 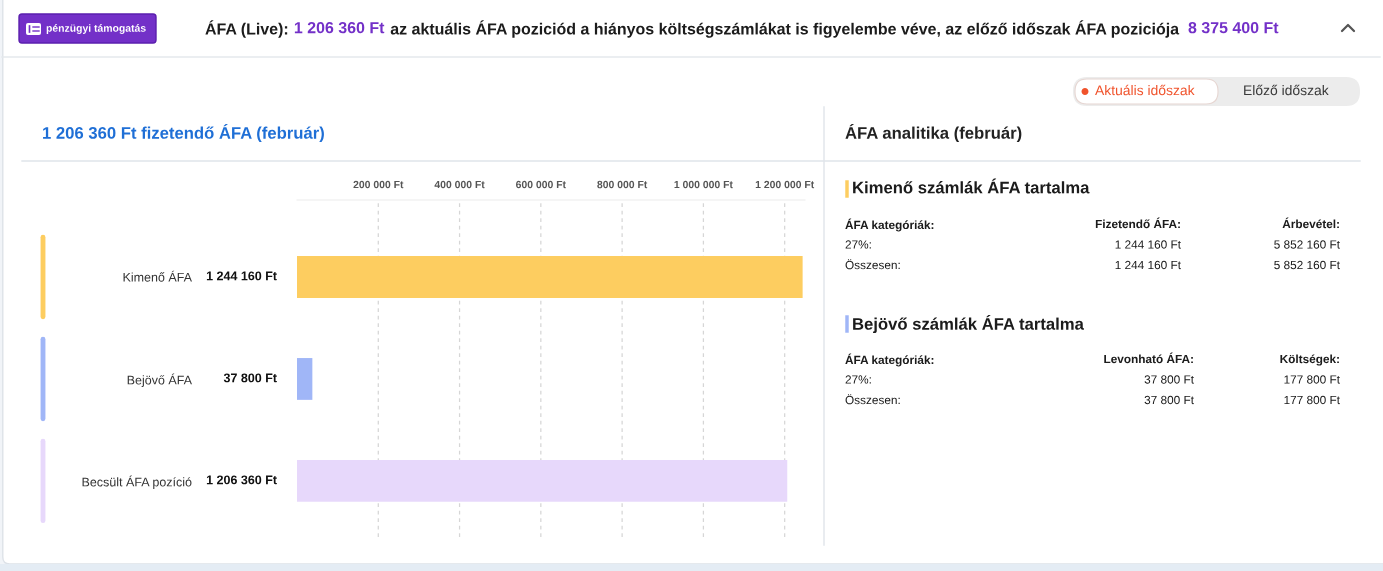 What do you see at coordinates (250, 378) in the screenshot?
I see `data-label: 37 800 Ft` at bounding box center [250, 378].